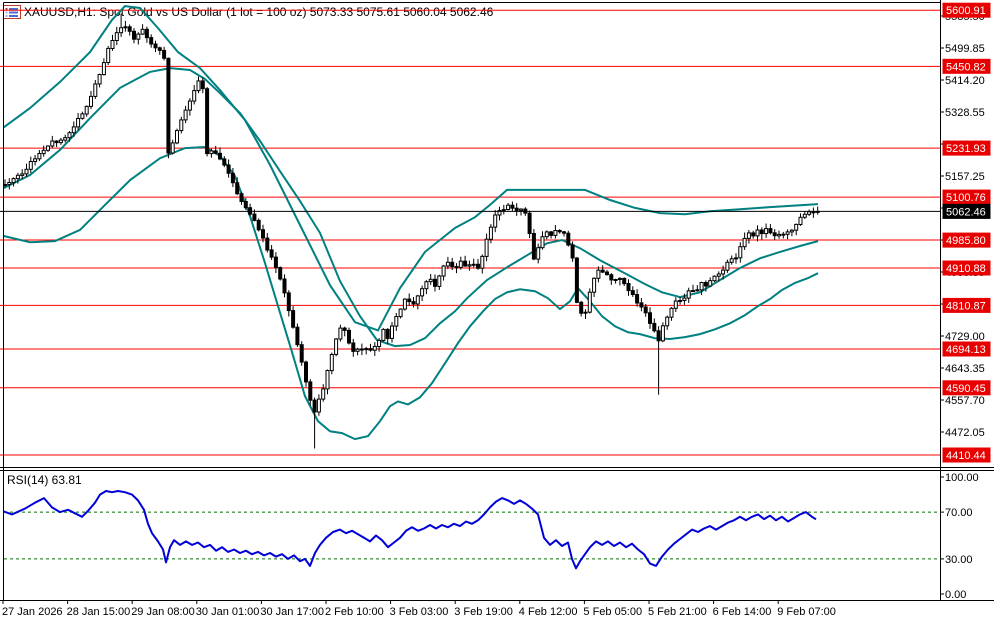 The height and width of the screenshot is (622, 994). Describe the element at coordinates (472, 535) in the screenshot. I see `rsi-level-lines` at that location.